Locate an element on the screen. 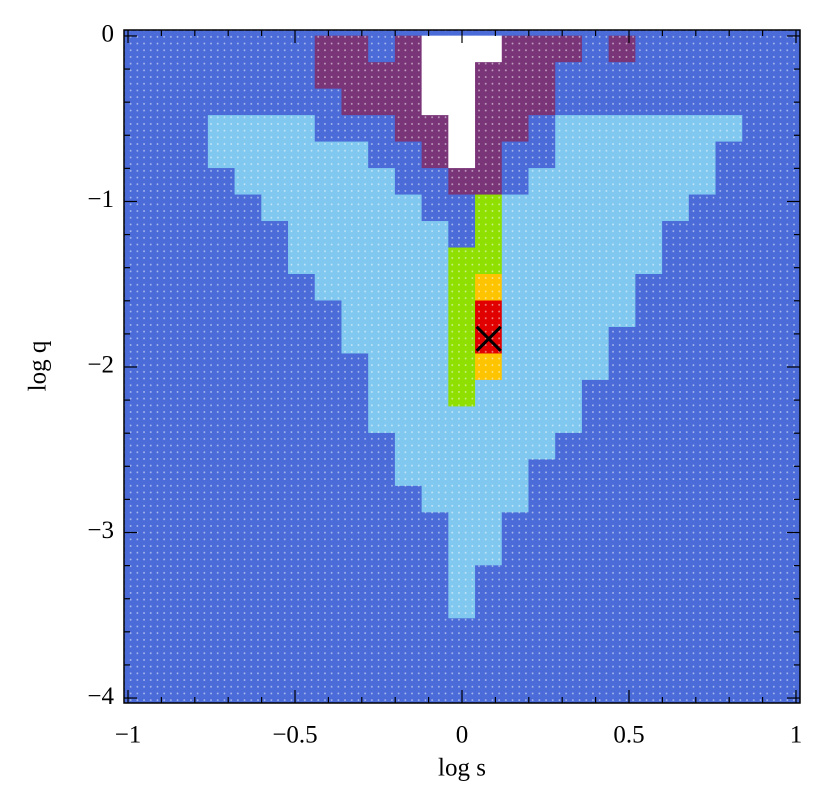  marker-stroke is located at coordinates (488, 338).